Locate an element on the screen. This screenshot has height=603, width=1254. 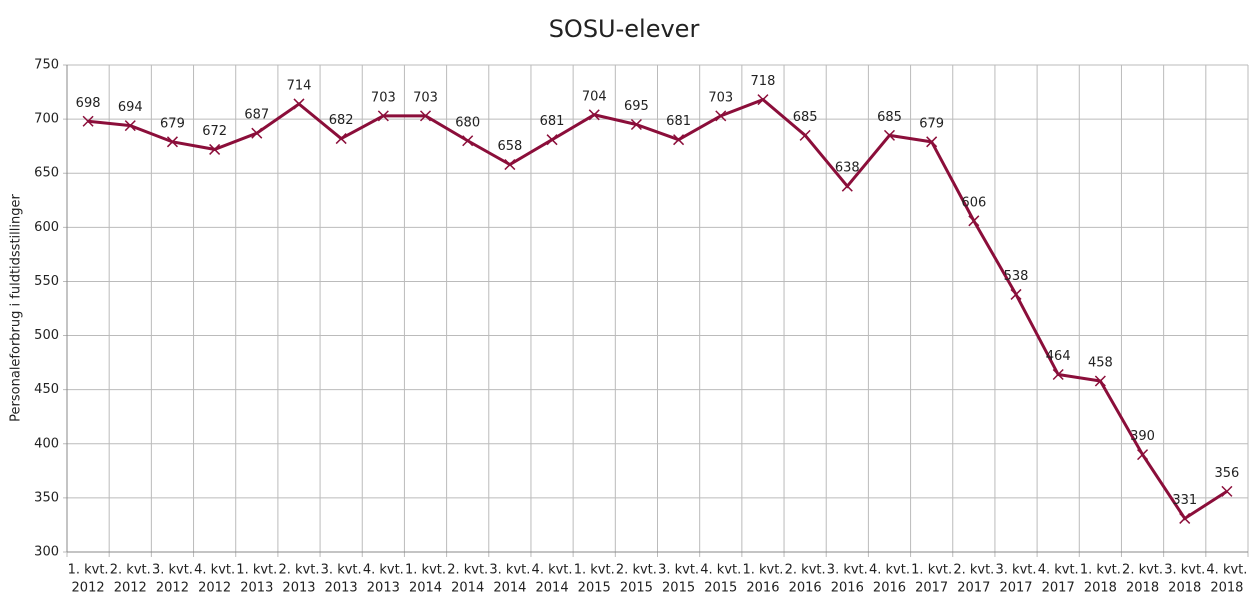
data-label: 698 is located at coordinates (88, 103).